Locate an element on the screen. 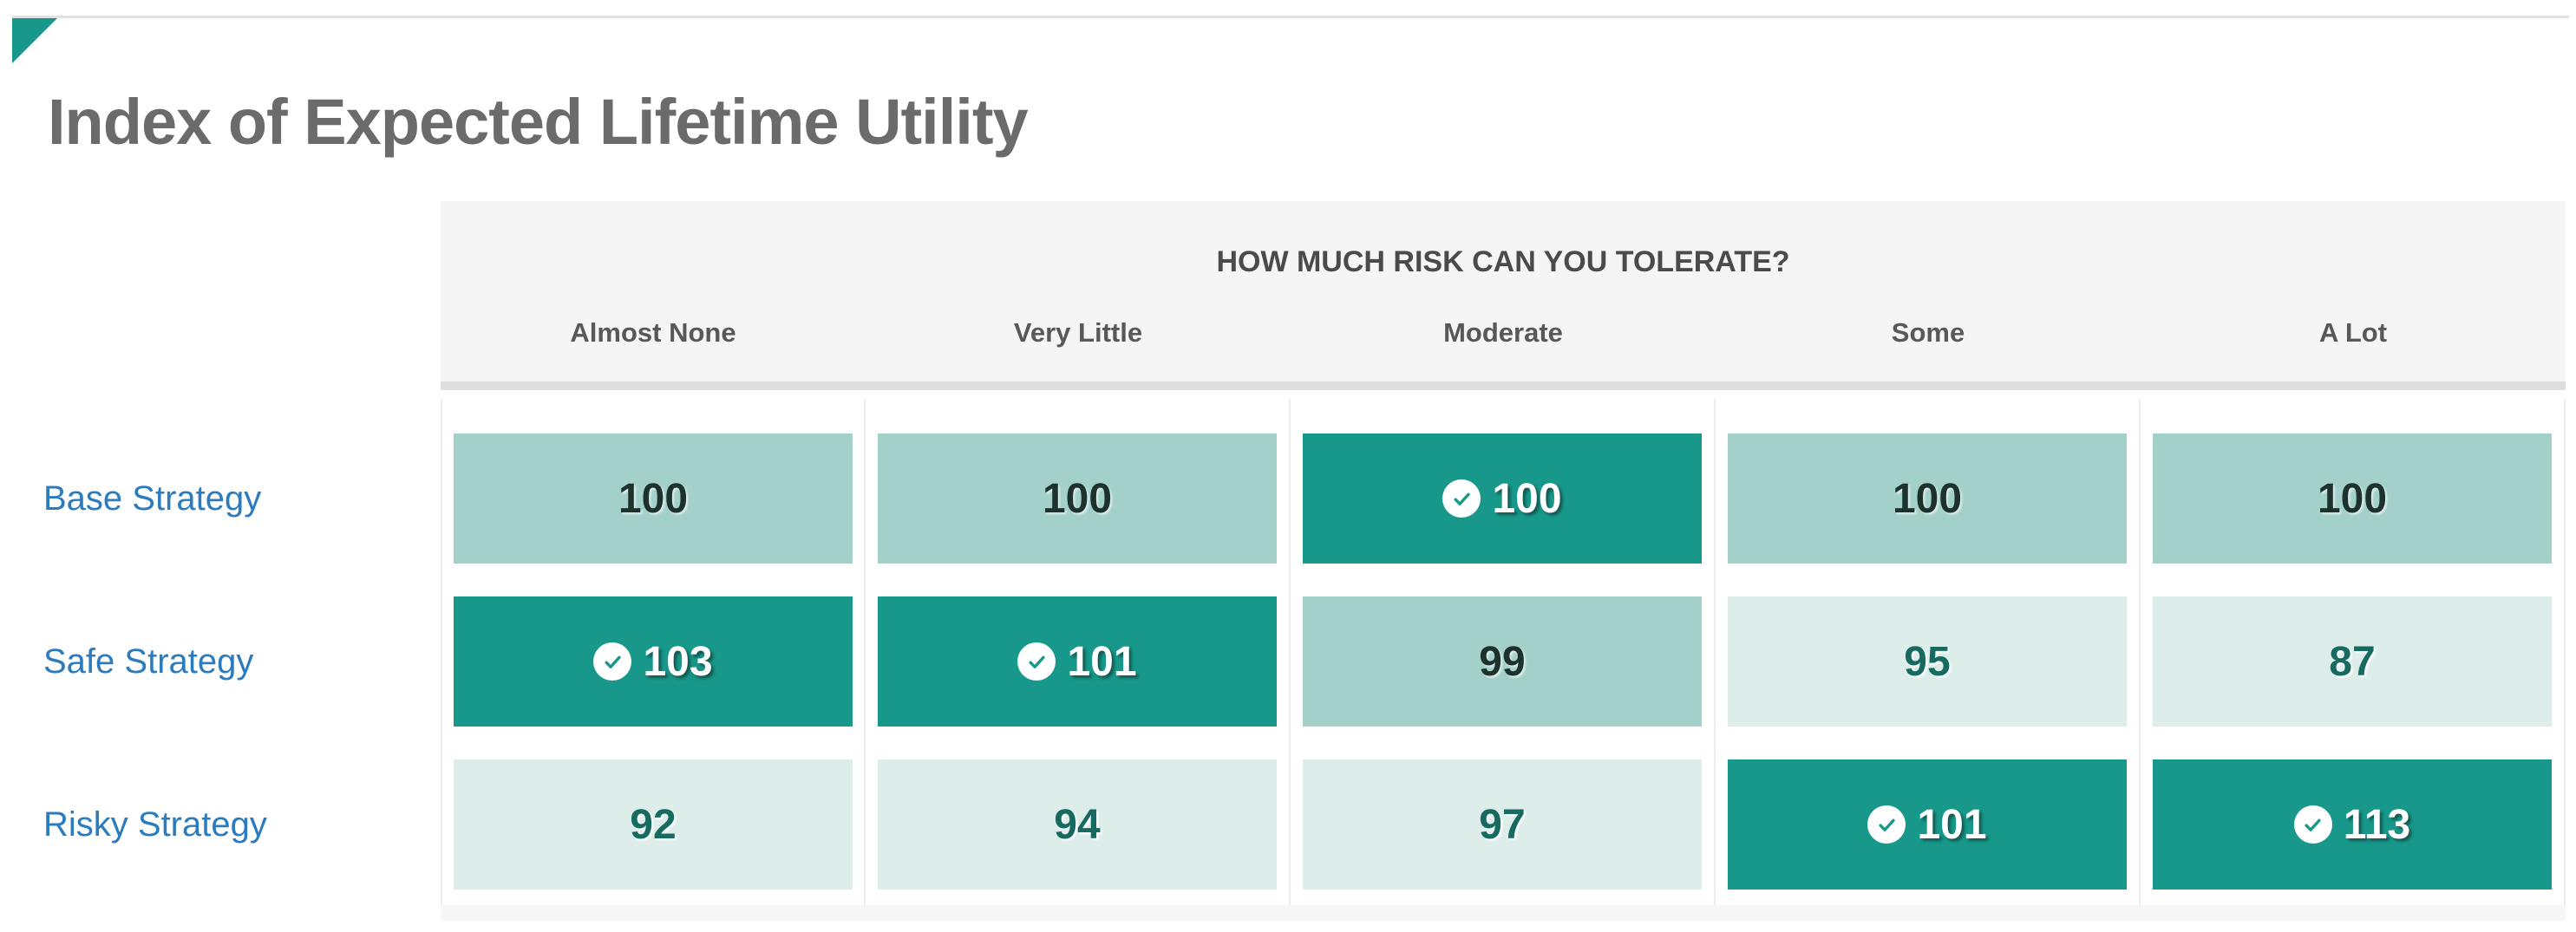 The width and height of the screenshot is (2576, 932). utility-cell-r2-c2: 97 is located at coordinates (1502, 824).